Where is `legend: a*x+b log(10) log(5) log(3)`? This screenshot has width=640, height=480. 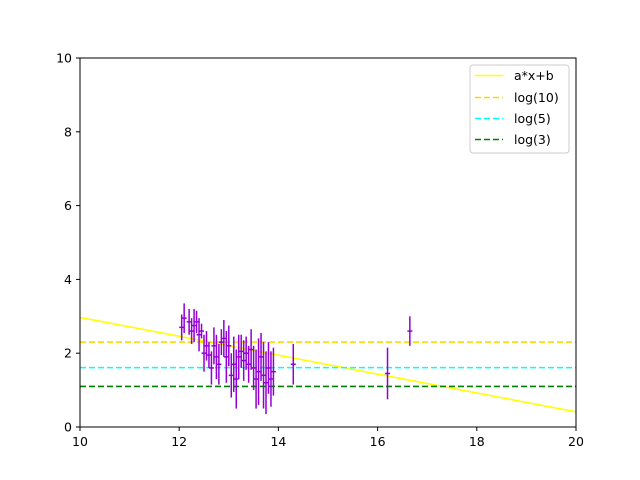 legend: a*x+b log(10) log(5) log(3) is located at coordinates (519, 109).